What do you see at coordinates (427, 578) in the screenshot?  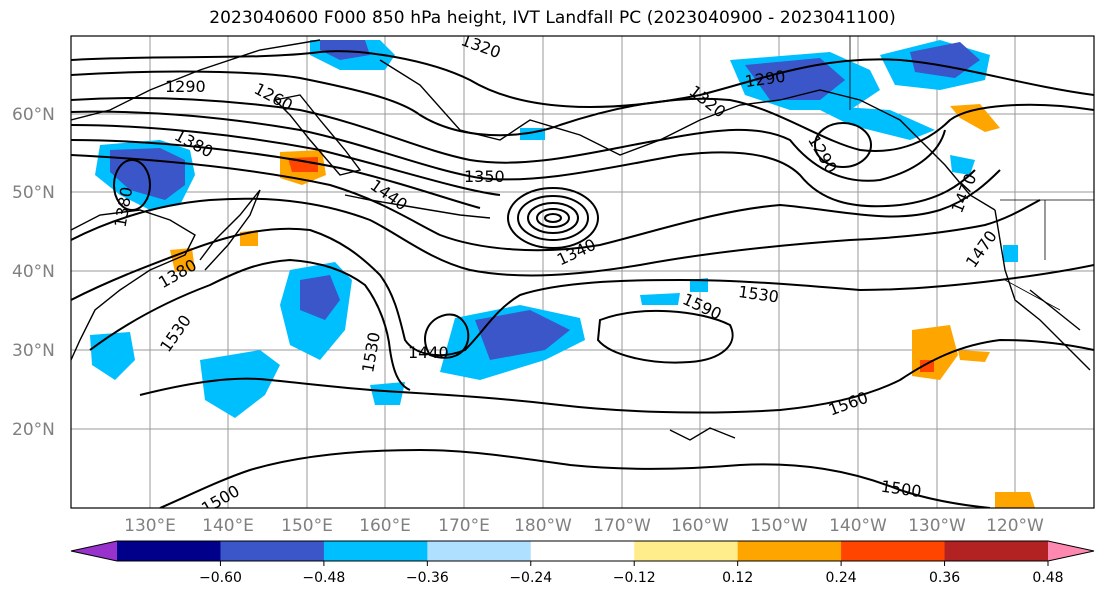 I see `colorbar-tick-label: −0.36` at bounding box center [427, 578].